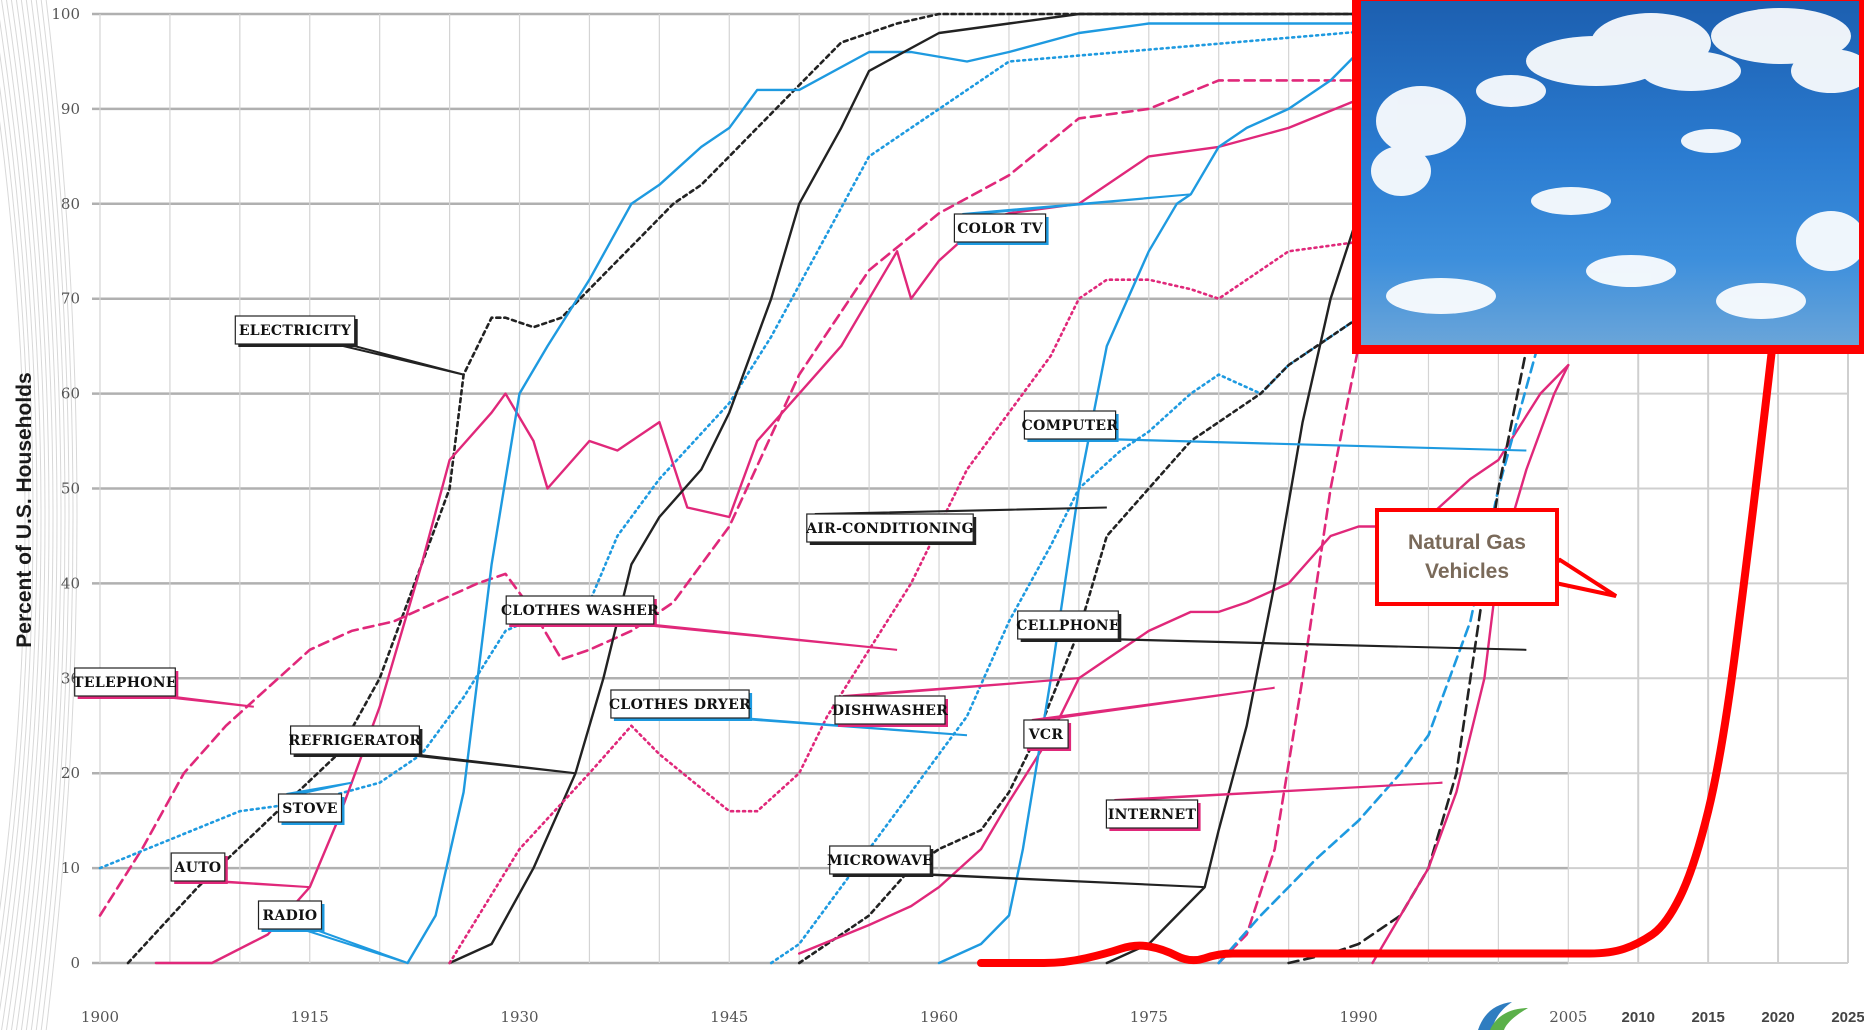 This screenshot has width=1864, height=1030. I want to click on x-tick-label: 1930, so click(519, 1017).